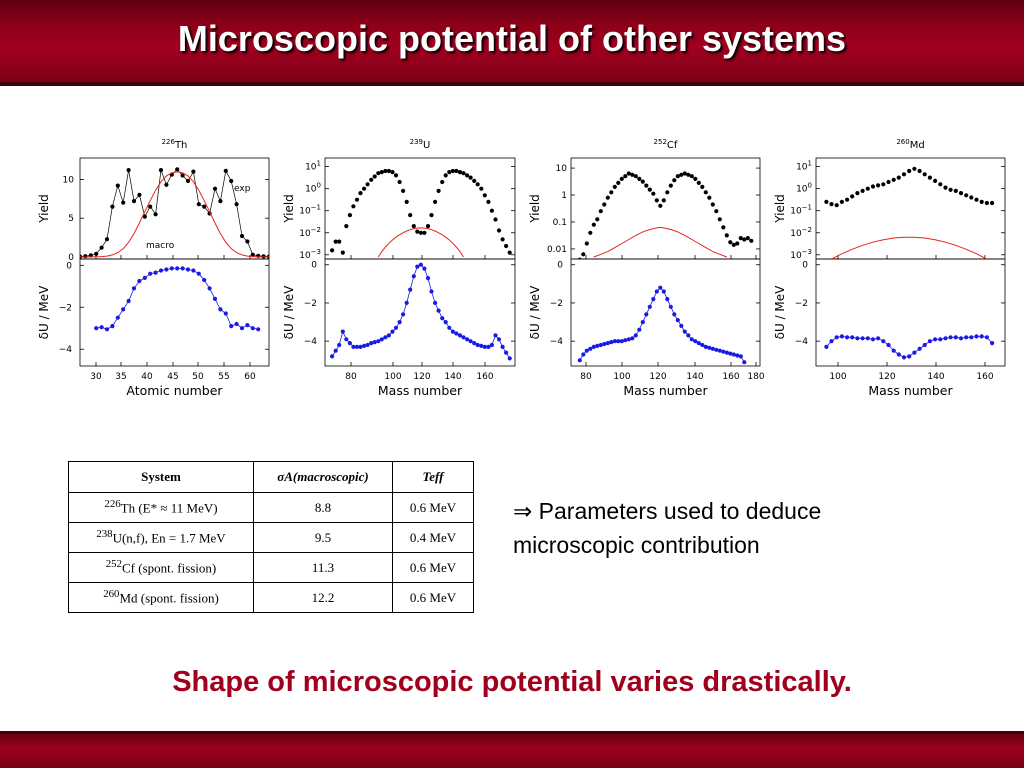 This screenshot has height=768, width=1024. Describe the element at coordinates (161, 507) in the screenshot. I see `cell-system: 226Th (E* ≈ 11 MeV)` at that location.